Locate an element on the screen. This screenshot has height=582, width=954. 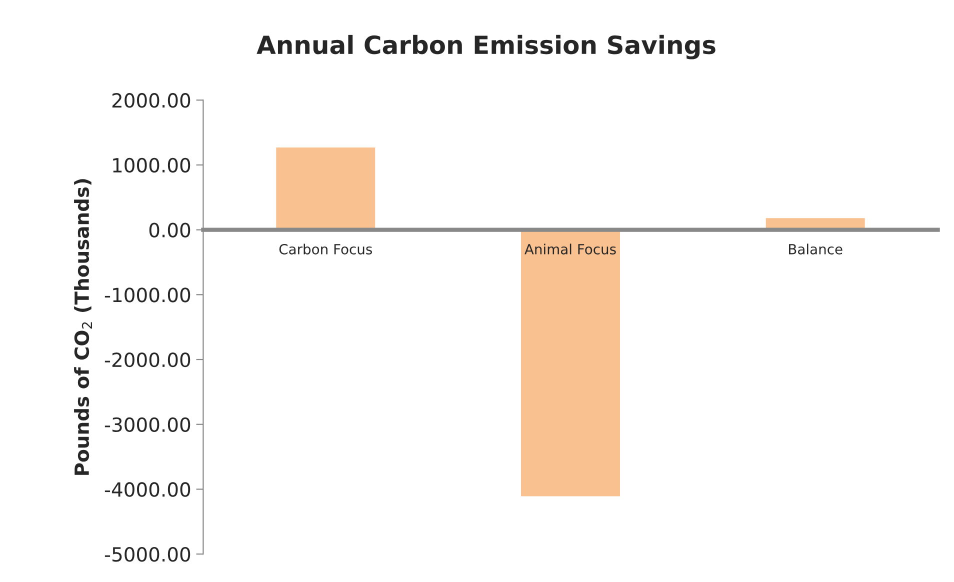
y-tick-label: -3000.00 is located at coordinates (147, 424).